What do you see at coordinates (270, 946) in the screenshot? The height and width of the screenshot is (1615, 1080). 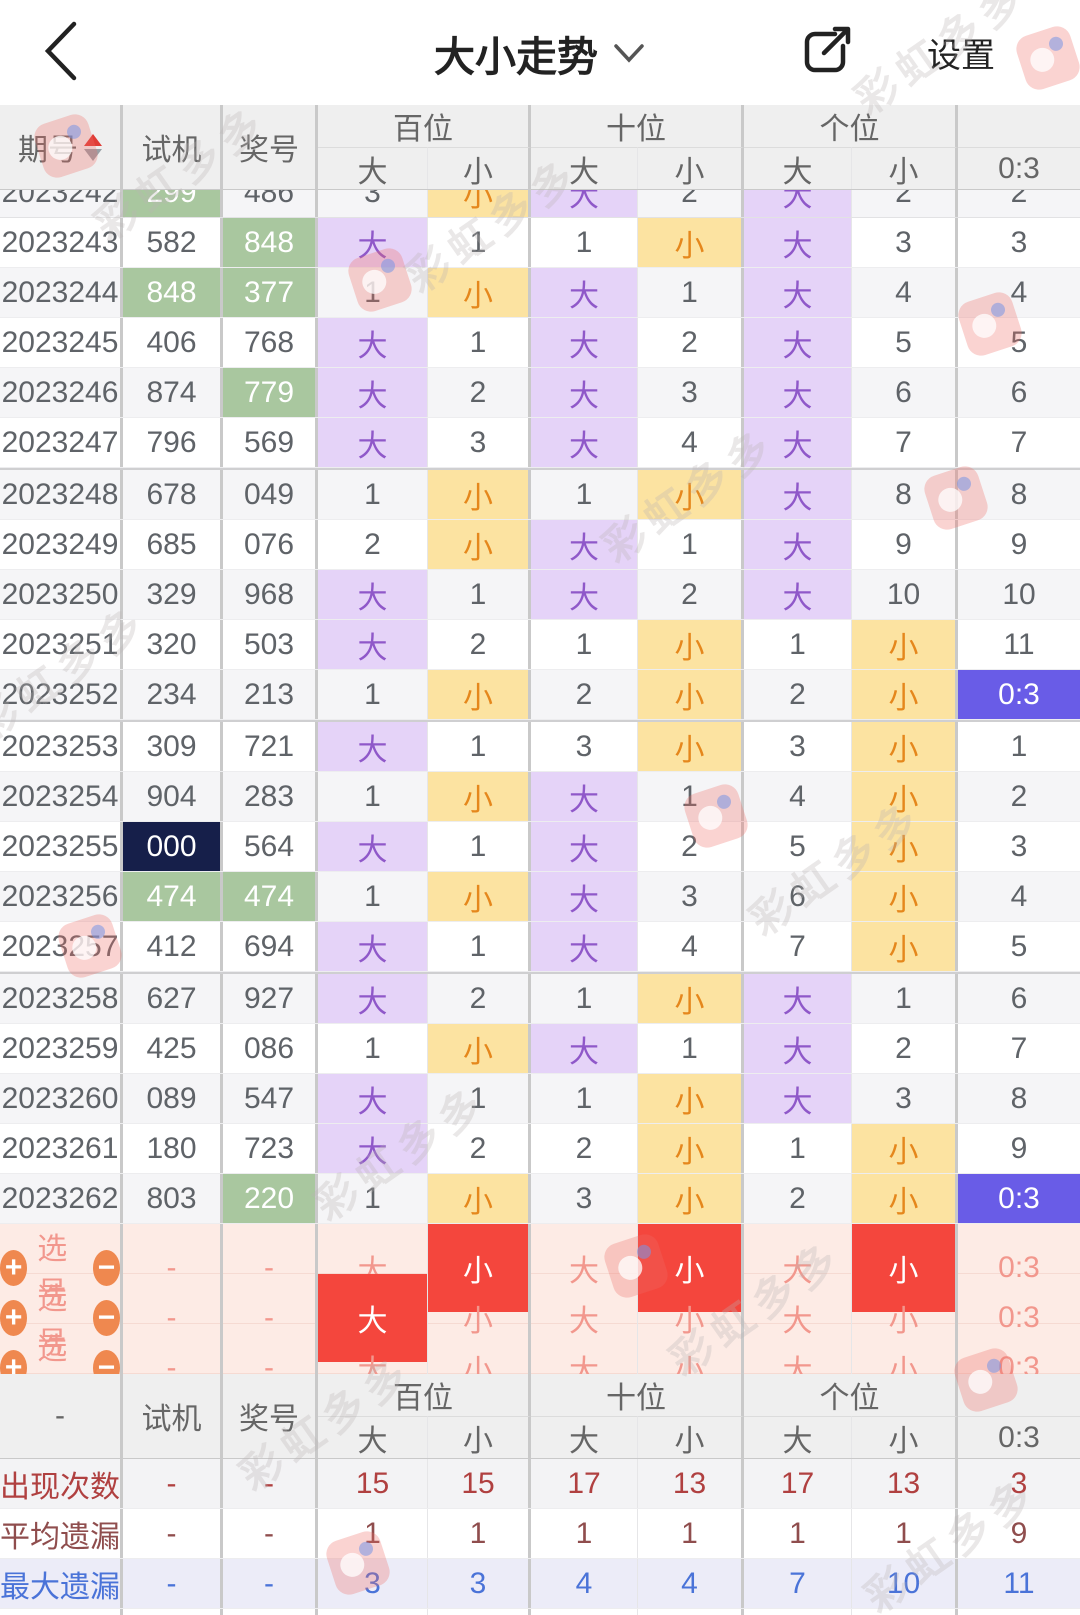 I see `prize-cell: 694` at bounding box center [270, 946].